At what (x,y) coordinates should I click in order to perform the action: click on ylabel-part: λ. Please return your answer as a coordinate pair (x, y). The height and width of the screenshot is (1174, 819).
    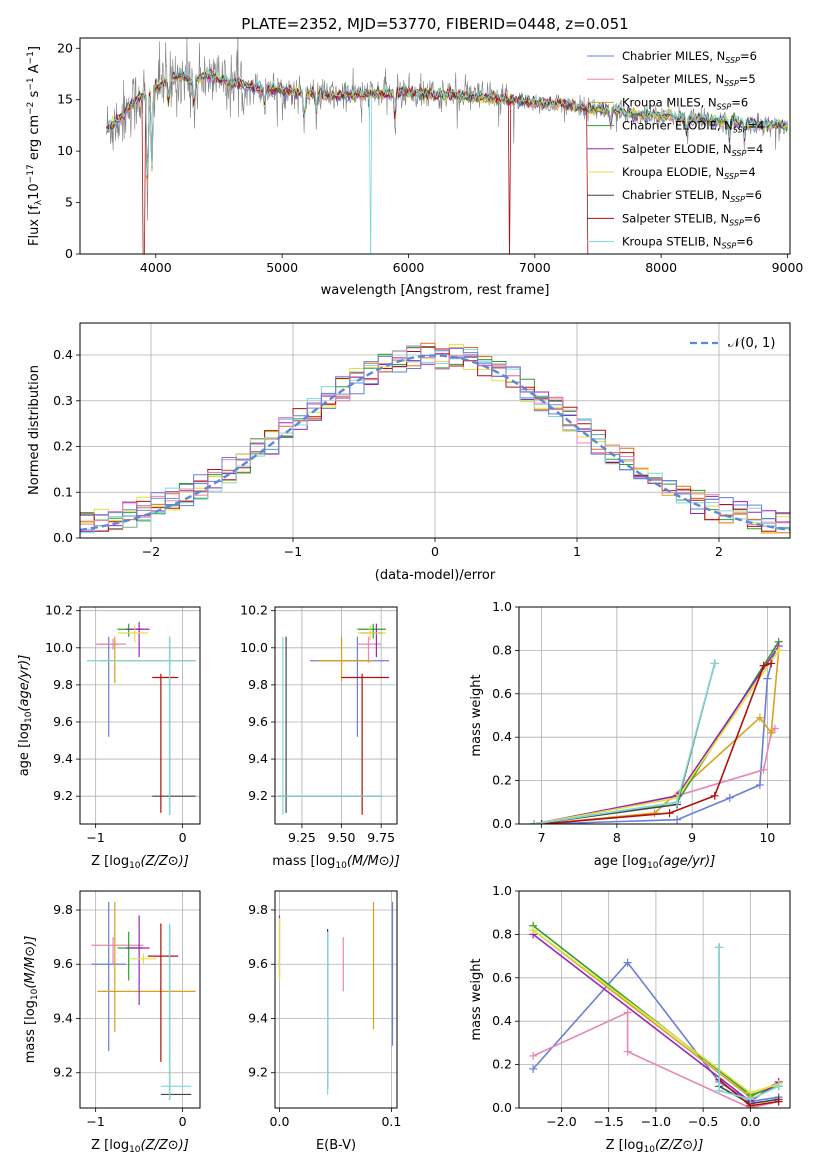
    Looking at the image, I should click on (39, 202).